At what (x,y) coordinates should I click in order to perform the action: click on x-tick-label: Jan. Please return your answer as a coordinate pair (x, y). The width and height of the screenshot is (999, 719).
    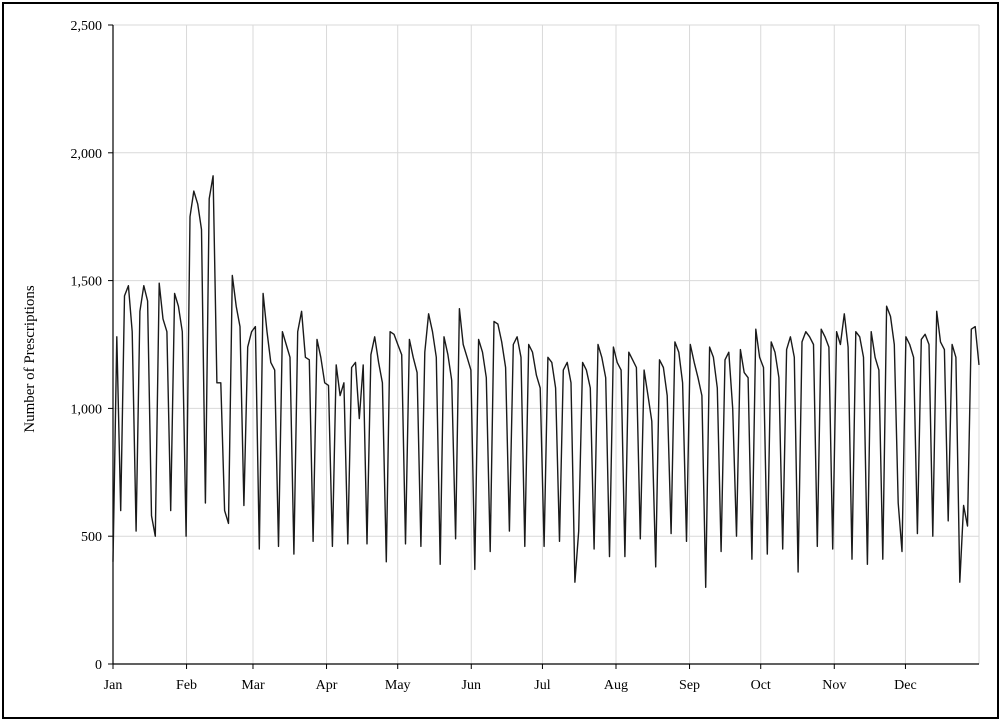
    Looking at the image, I should click on (113, 685).